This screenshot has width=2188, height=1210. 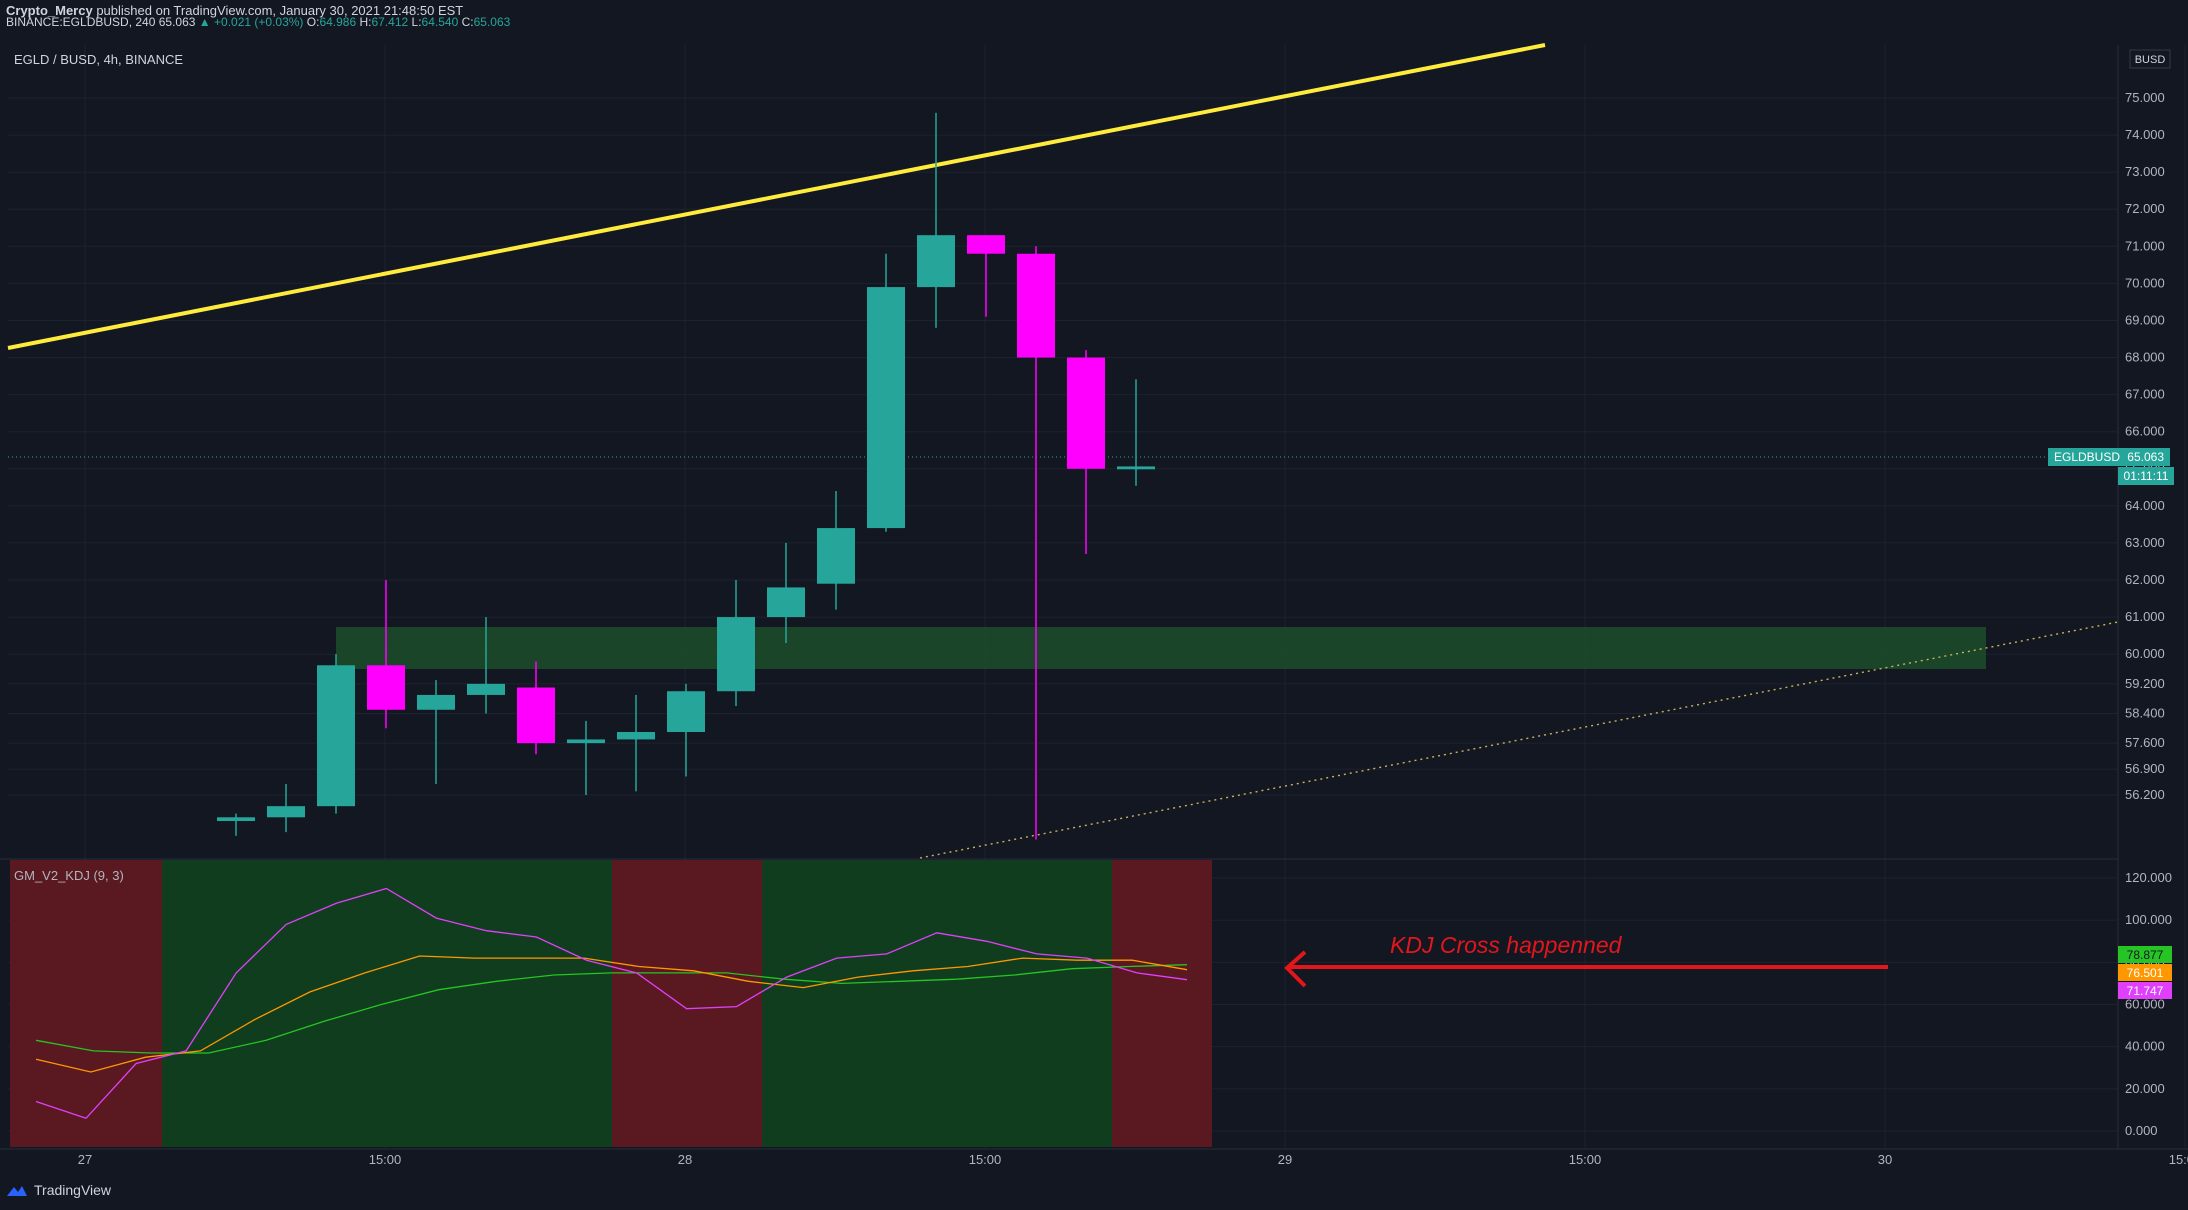 I want to click on kdj-value-text: 78.877, so click(x=2145, y=955).